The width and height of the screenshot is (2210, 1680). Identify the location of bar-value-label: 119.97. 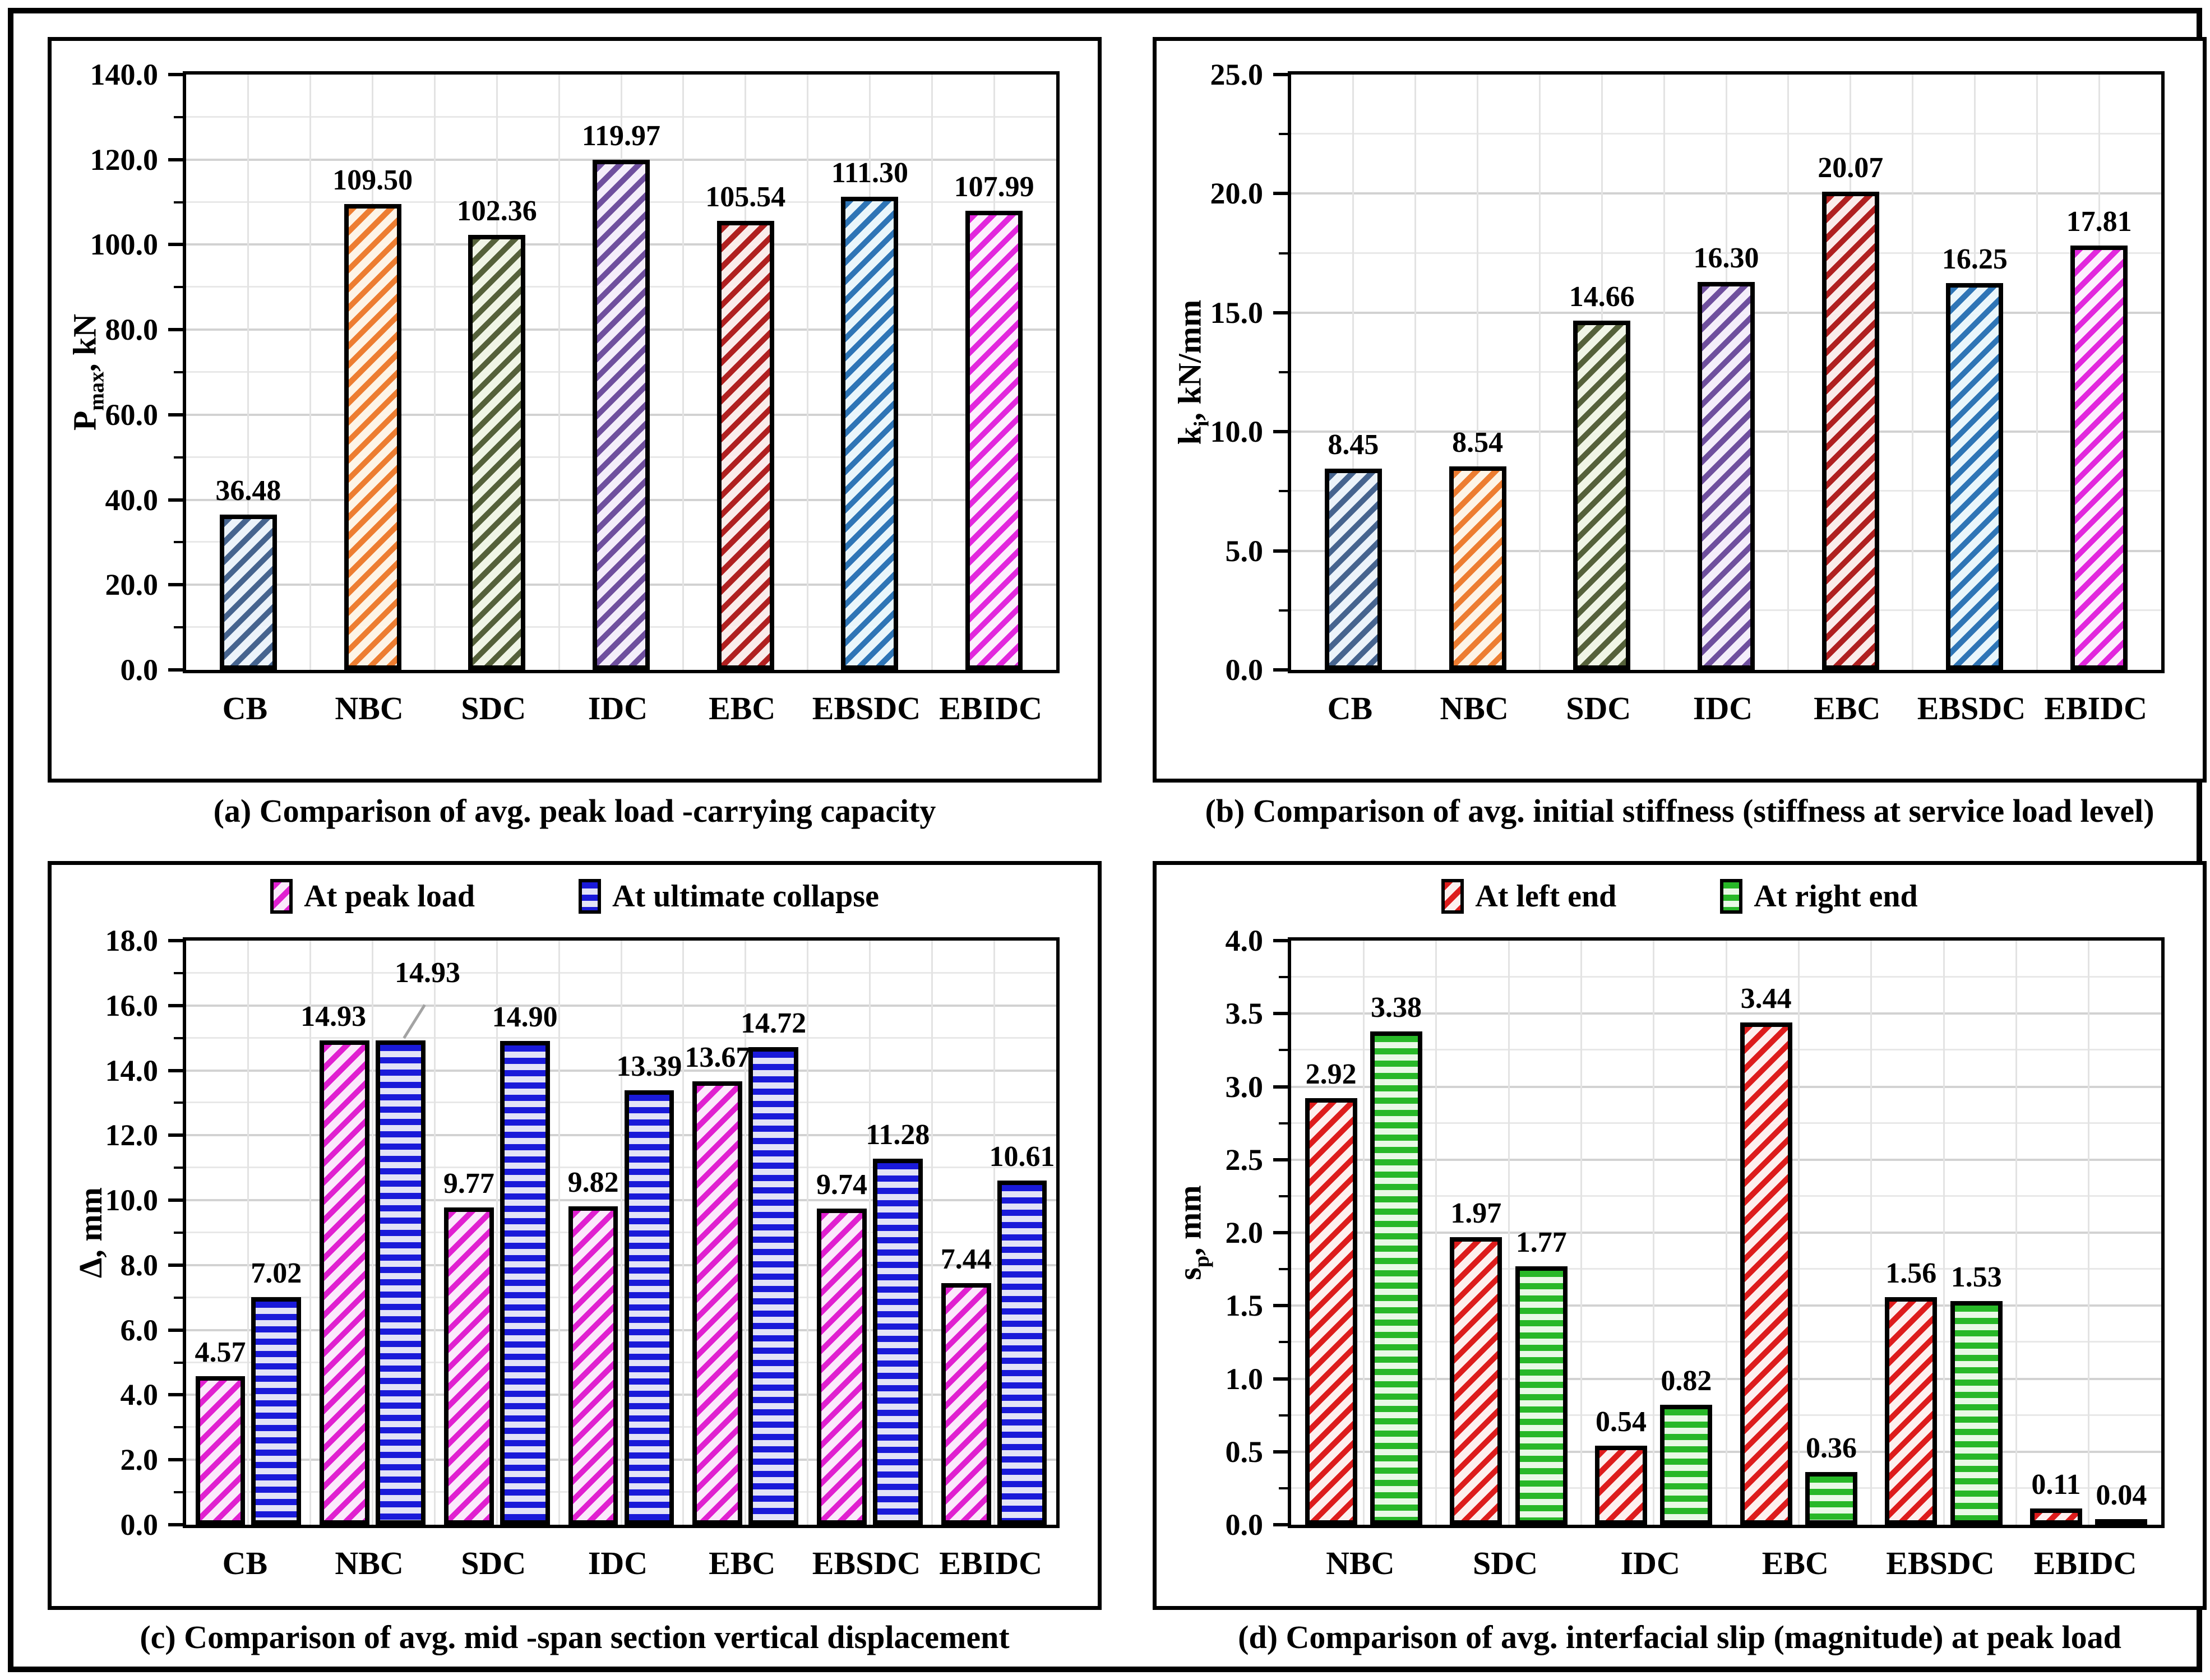
(621, 135).